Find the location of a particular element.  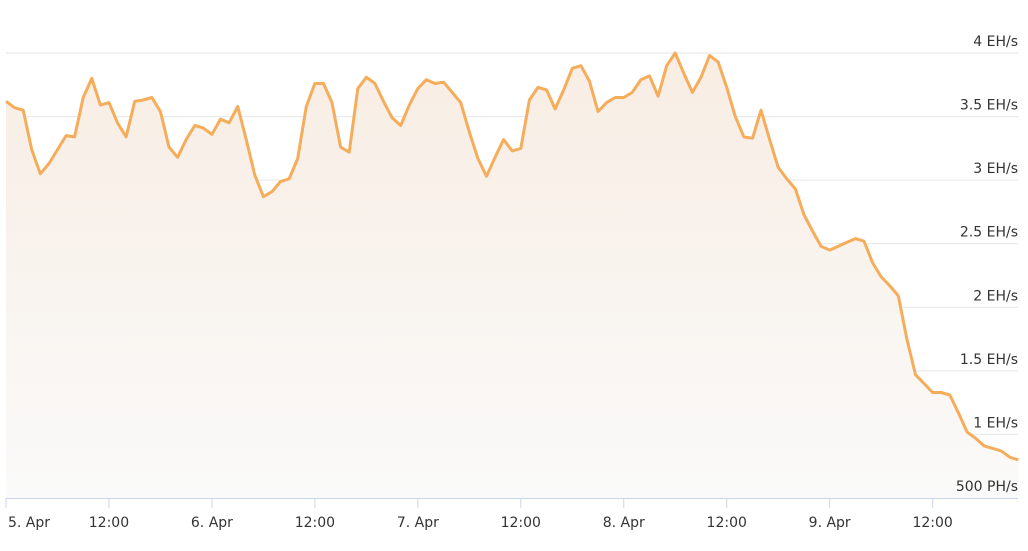

x-tick-label: 5. Apr is located at coordinates (29, 523).